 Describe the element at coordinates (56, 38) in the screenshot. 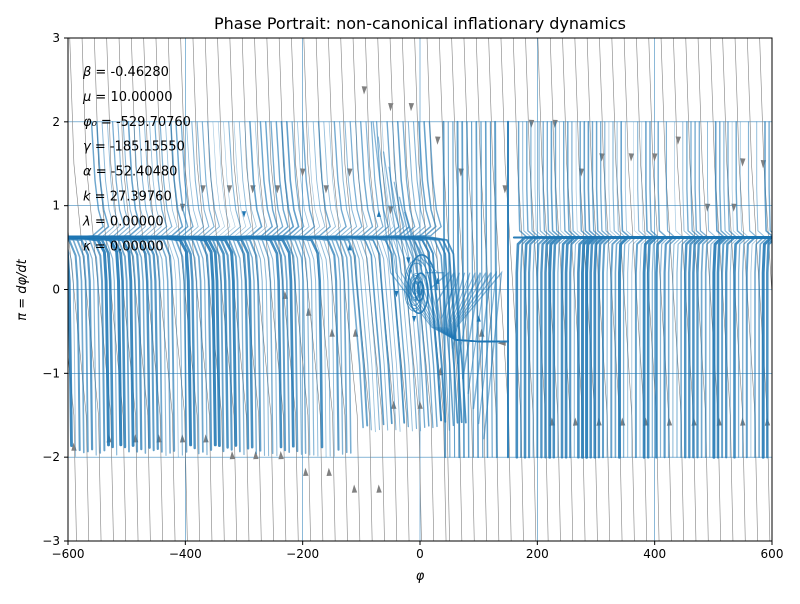

I see `y-tick-label: 3` at that location.